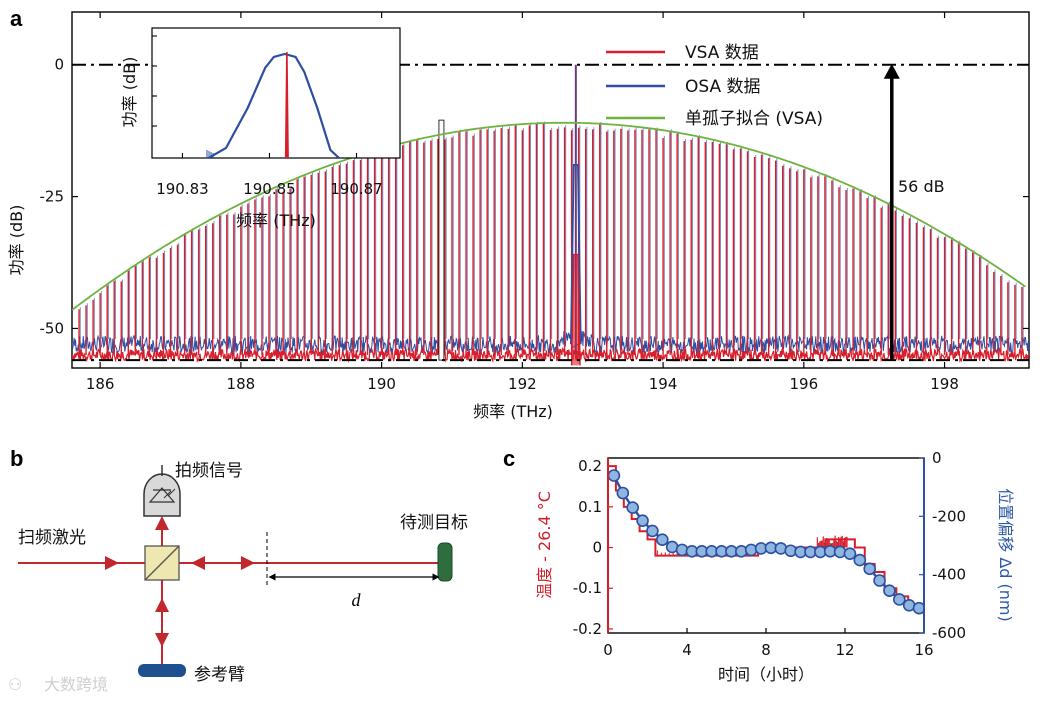 Image resolution: width=1040 pixels, height=701 pixels. Describe the element at coordinates (944, 384) in the screenshot. I see `x-tick-label: 198` at that location.